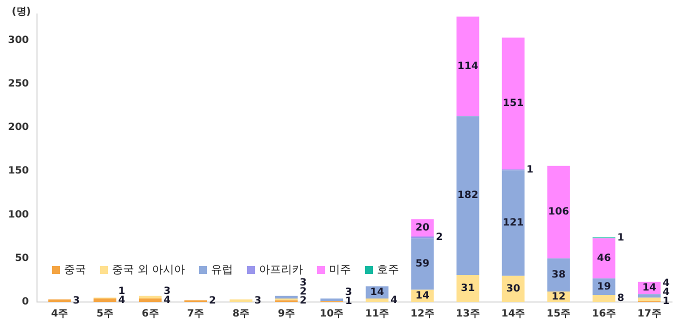 The height and width of the screenshot is (326, 680). I want to click on x-tick-label: 12주, so click(422, 314).